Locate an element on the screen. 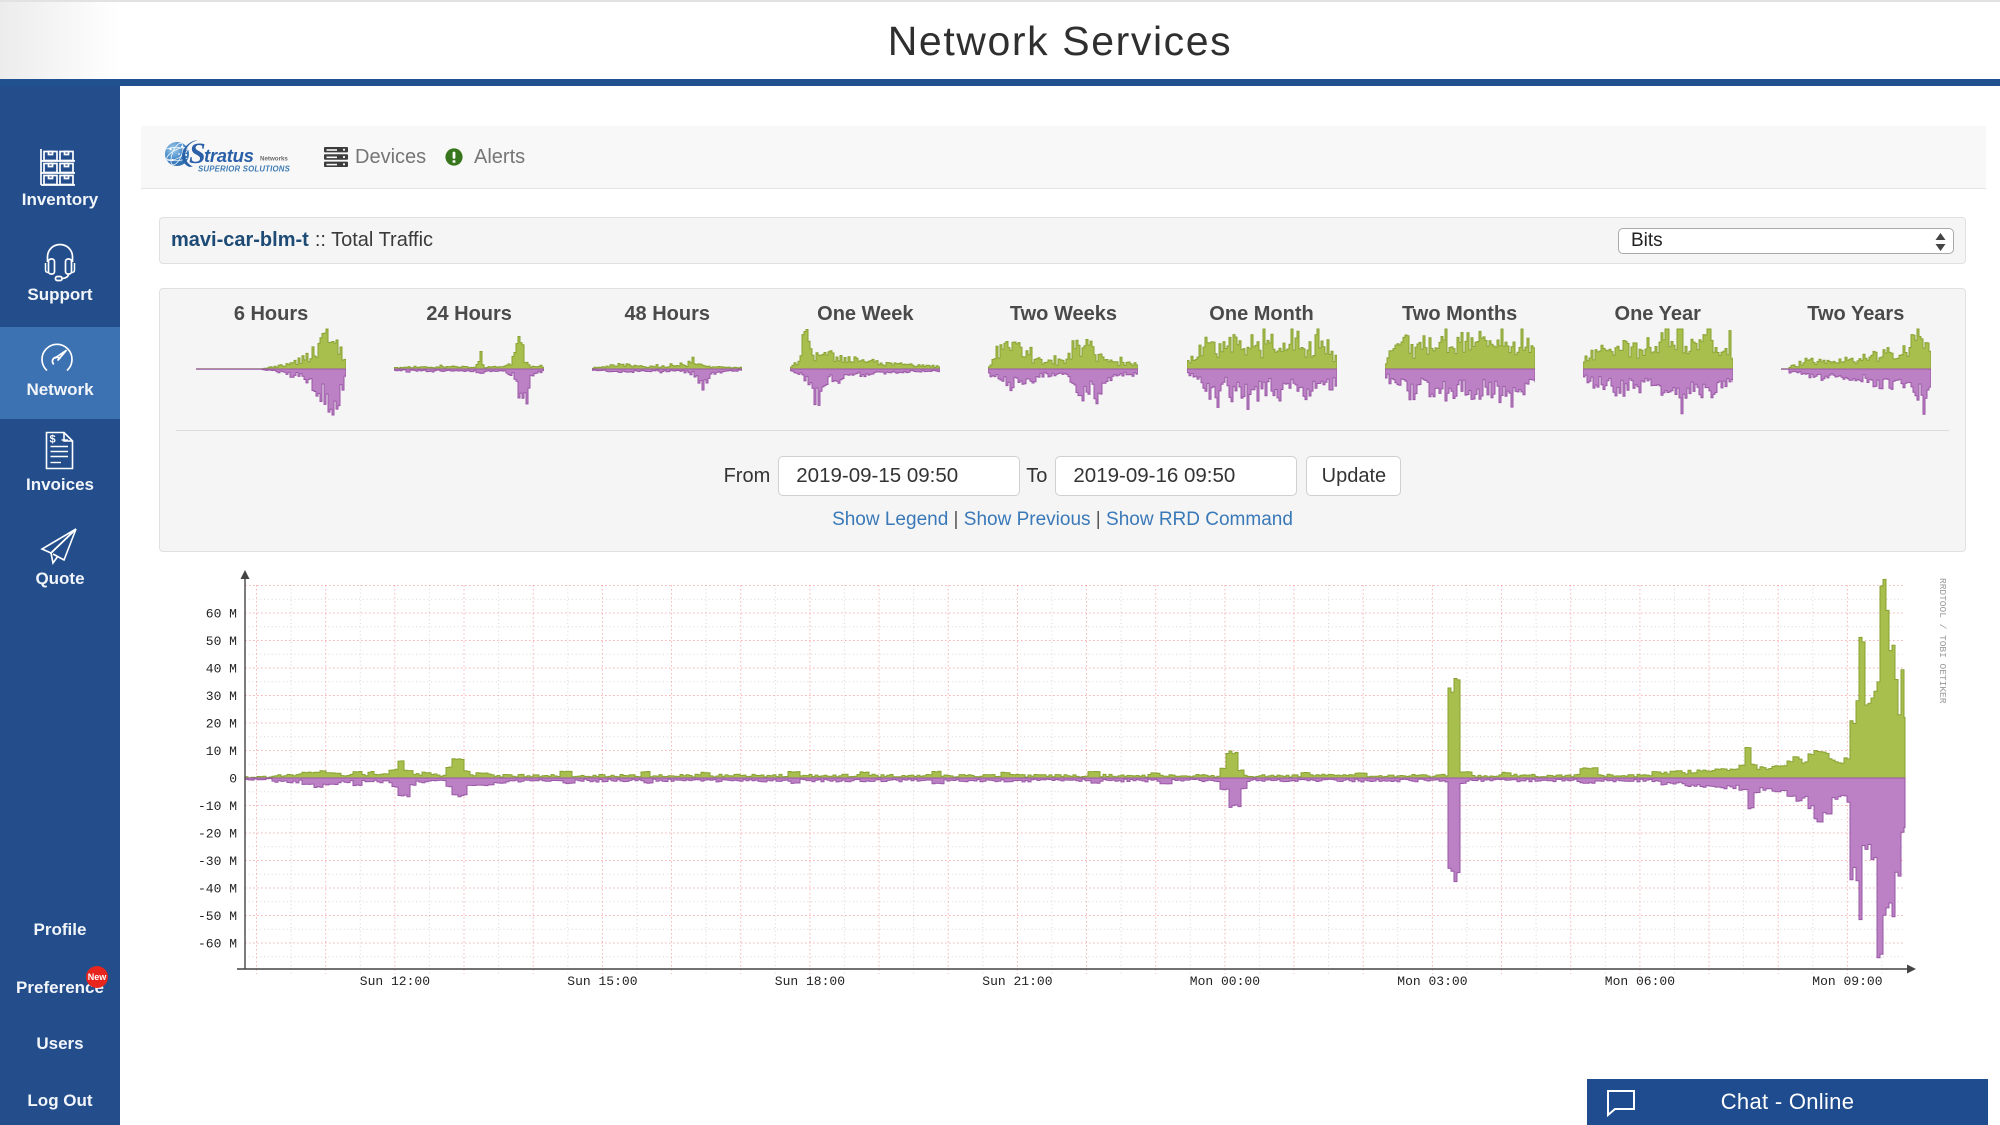 This screenshot has height=1125, width=2000. svg-text: -10 M is located at coordinates (217, 806).